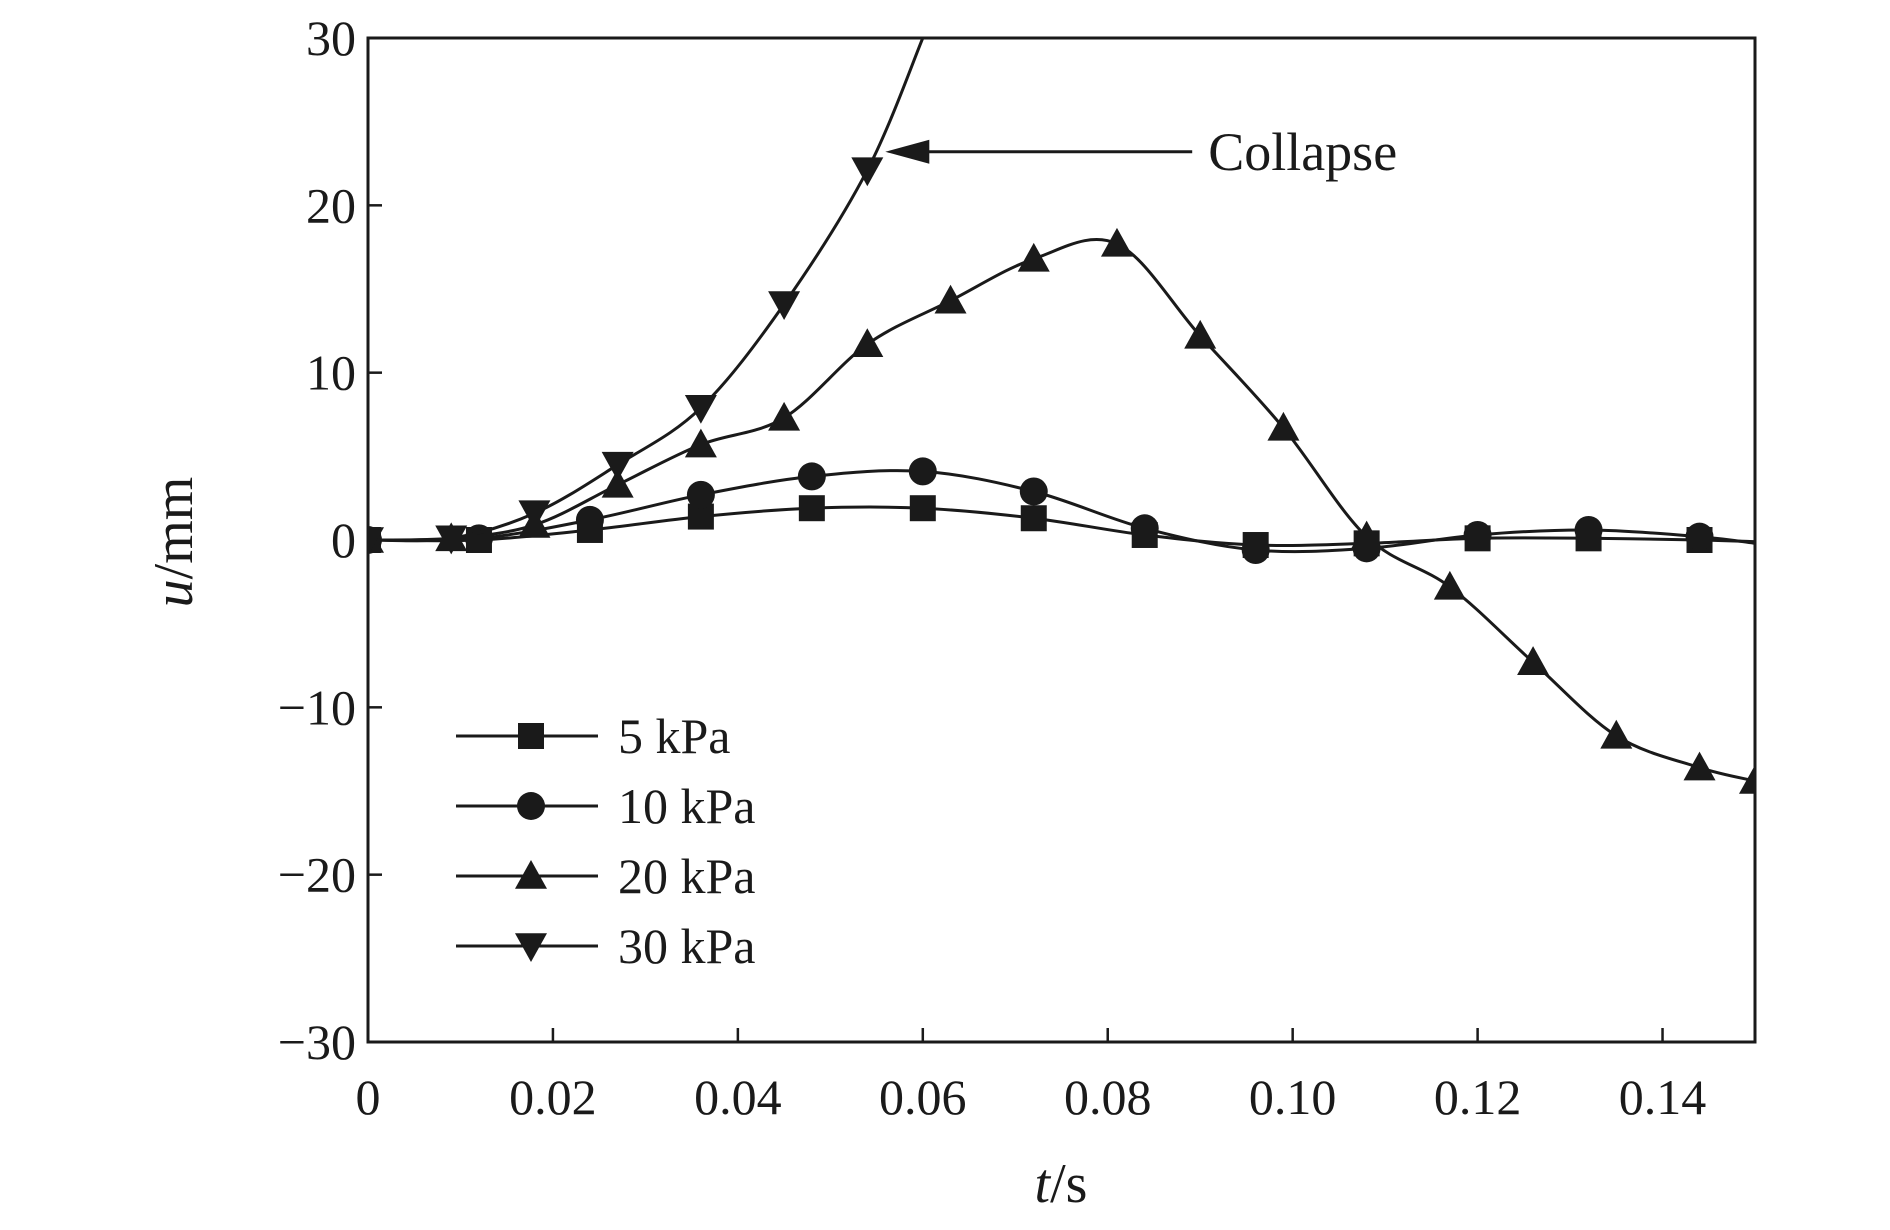 This screenshot has height=1230, width=1890. I want to click on legend-item-5-kpa: 5 kPa, so click(593, 736).